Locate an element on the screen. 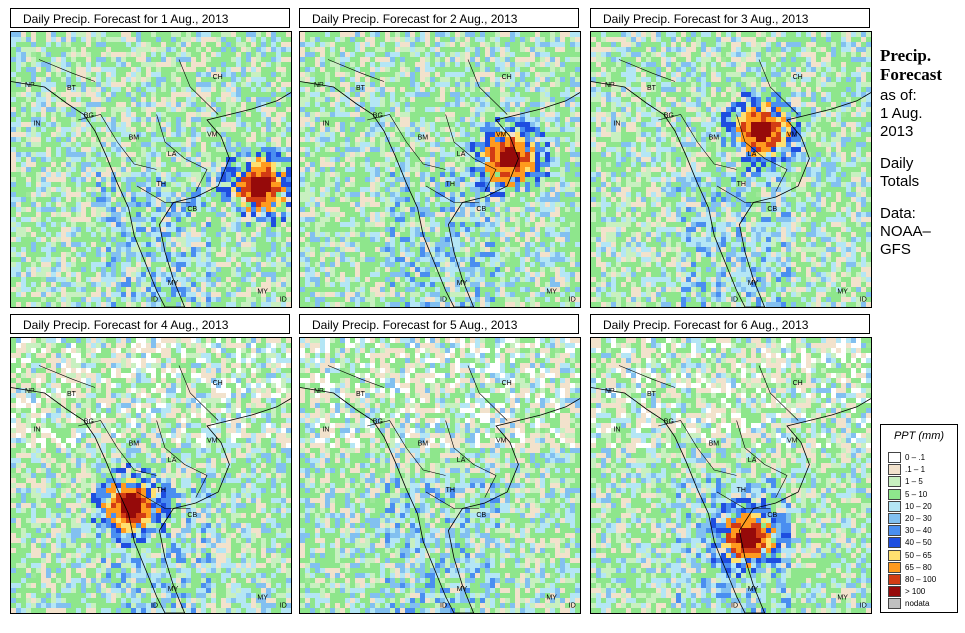 The image size is (965, 633). legend-label: 5 – 10 is located at coordinates (916, 494).